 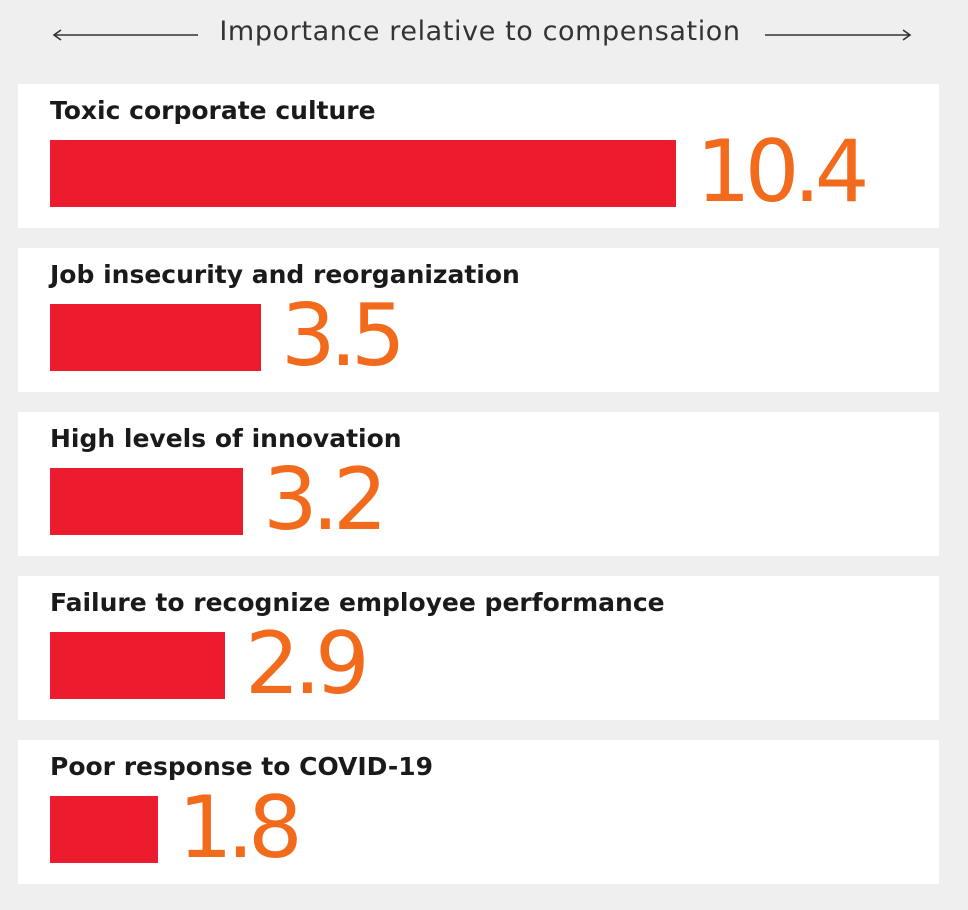 What do you see at coordinates (838, 35) in the screenshot?
I see `right-arrow-icon` at bounding box center [838, 35].